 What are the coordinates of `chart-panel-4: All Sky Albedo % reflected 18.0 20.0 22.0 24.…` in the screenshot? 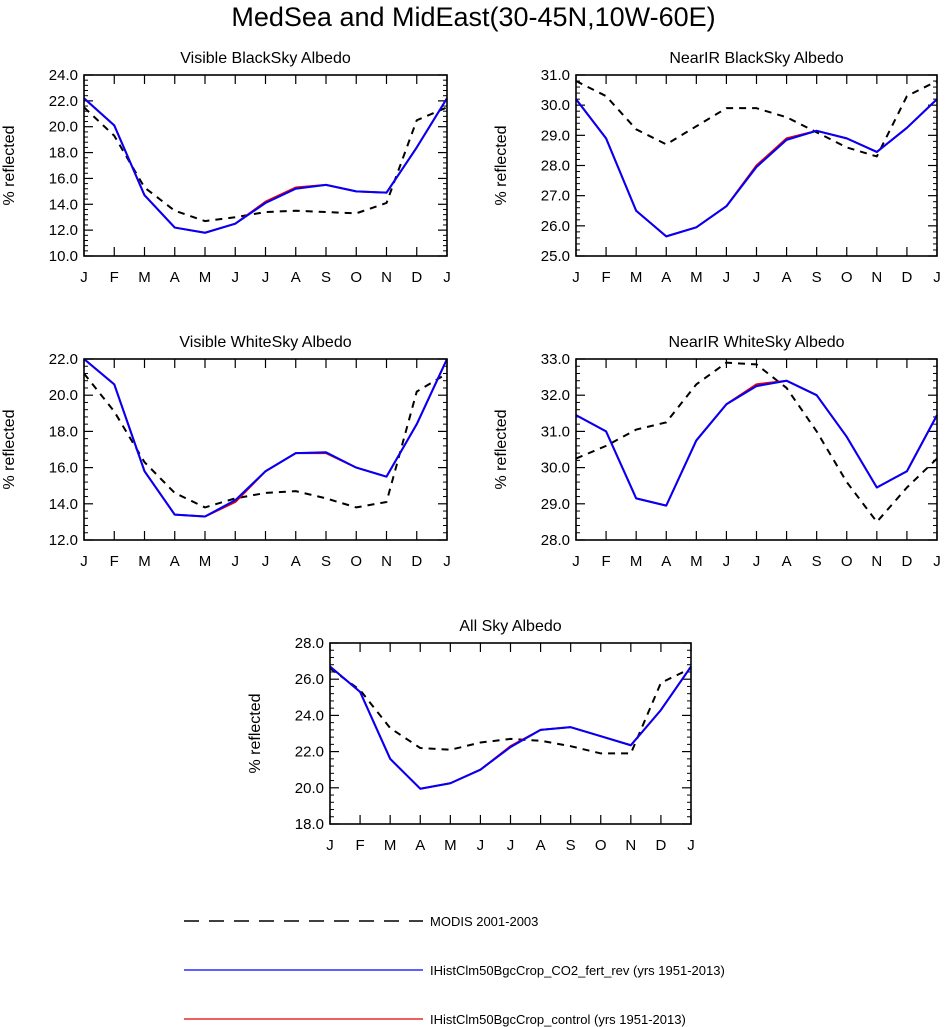 It's located at (471, 736).